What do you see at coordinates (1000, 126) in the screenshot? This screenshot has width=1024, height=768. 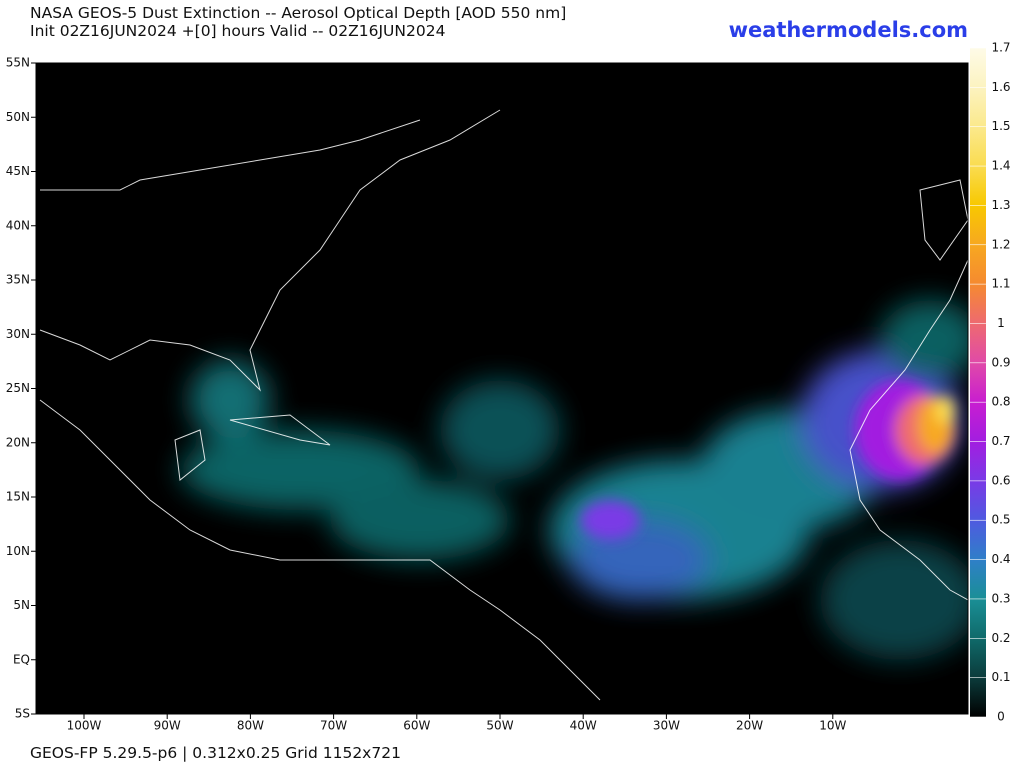 I see `colorbar-label: 1.5` at bounding box center [1000, 126].